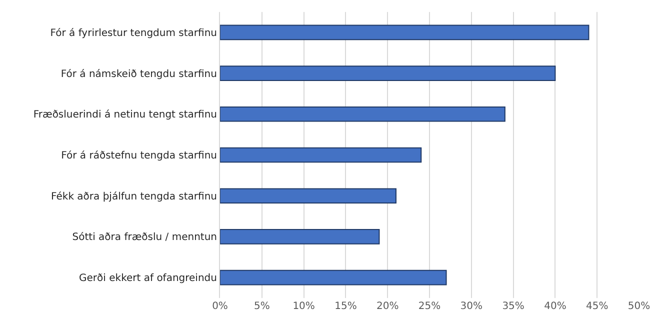 The height and width of the screenshot is (328, 659). What do you see at coordinates (555, 306) in the screenshot?
I see `x-tick-label: 40%` at bounding box center [555, 306].